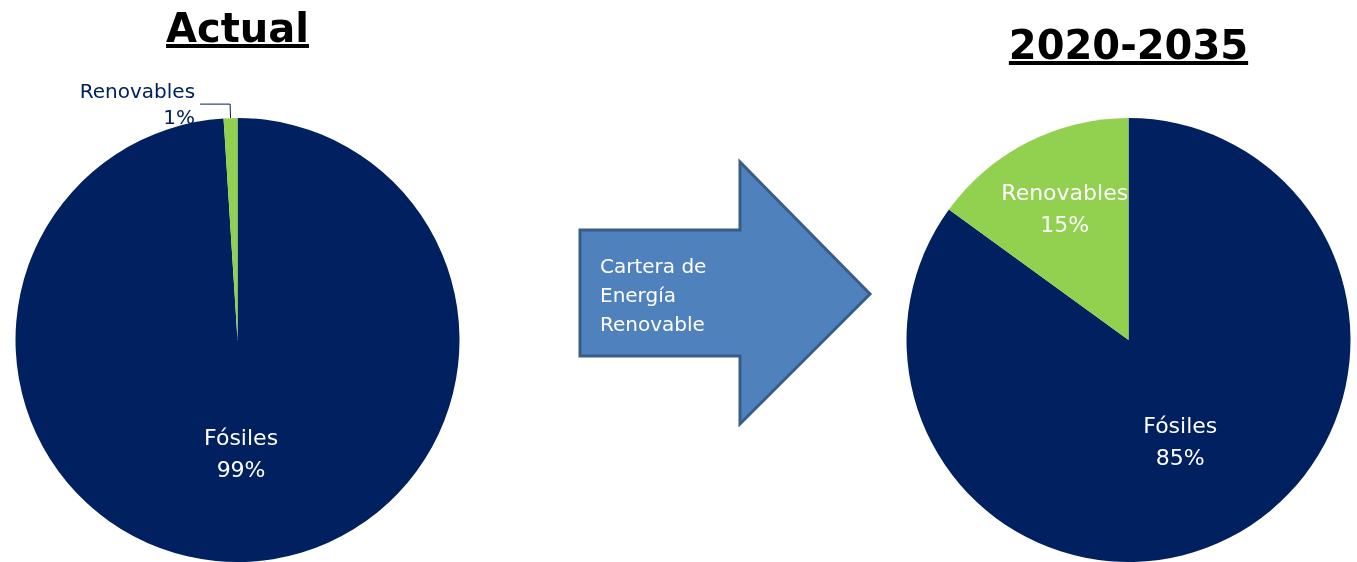  Describe the element at coordinates (241, 470) in the screenshot. I see `data-label: 99%` at that location.